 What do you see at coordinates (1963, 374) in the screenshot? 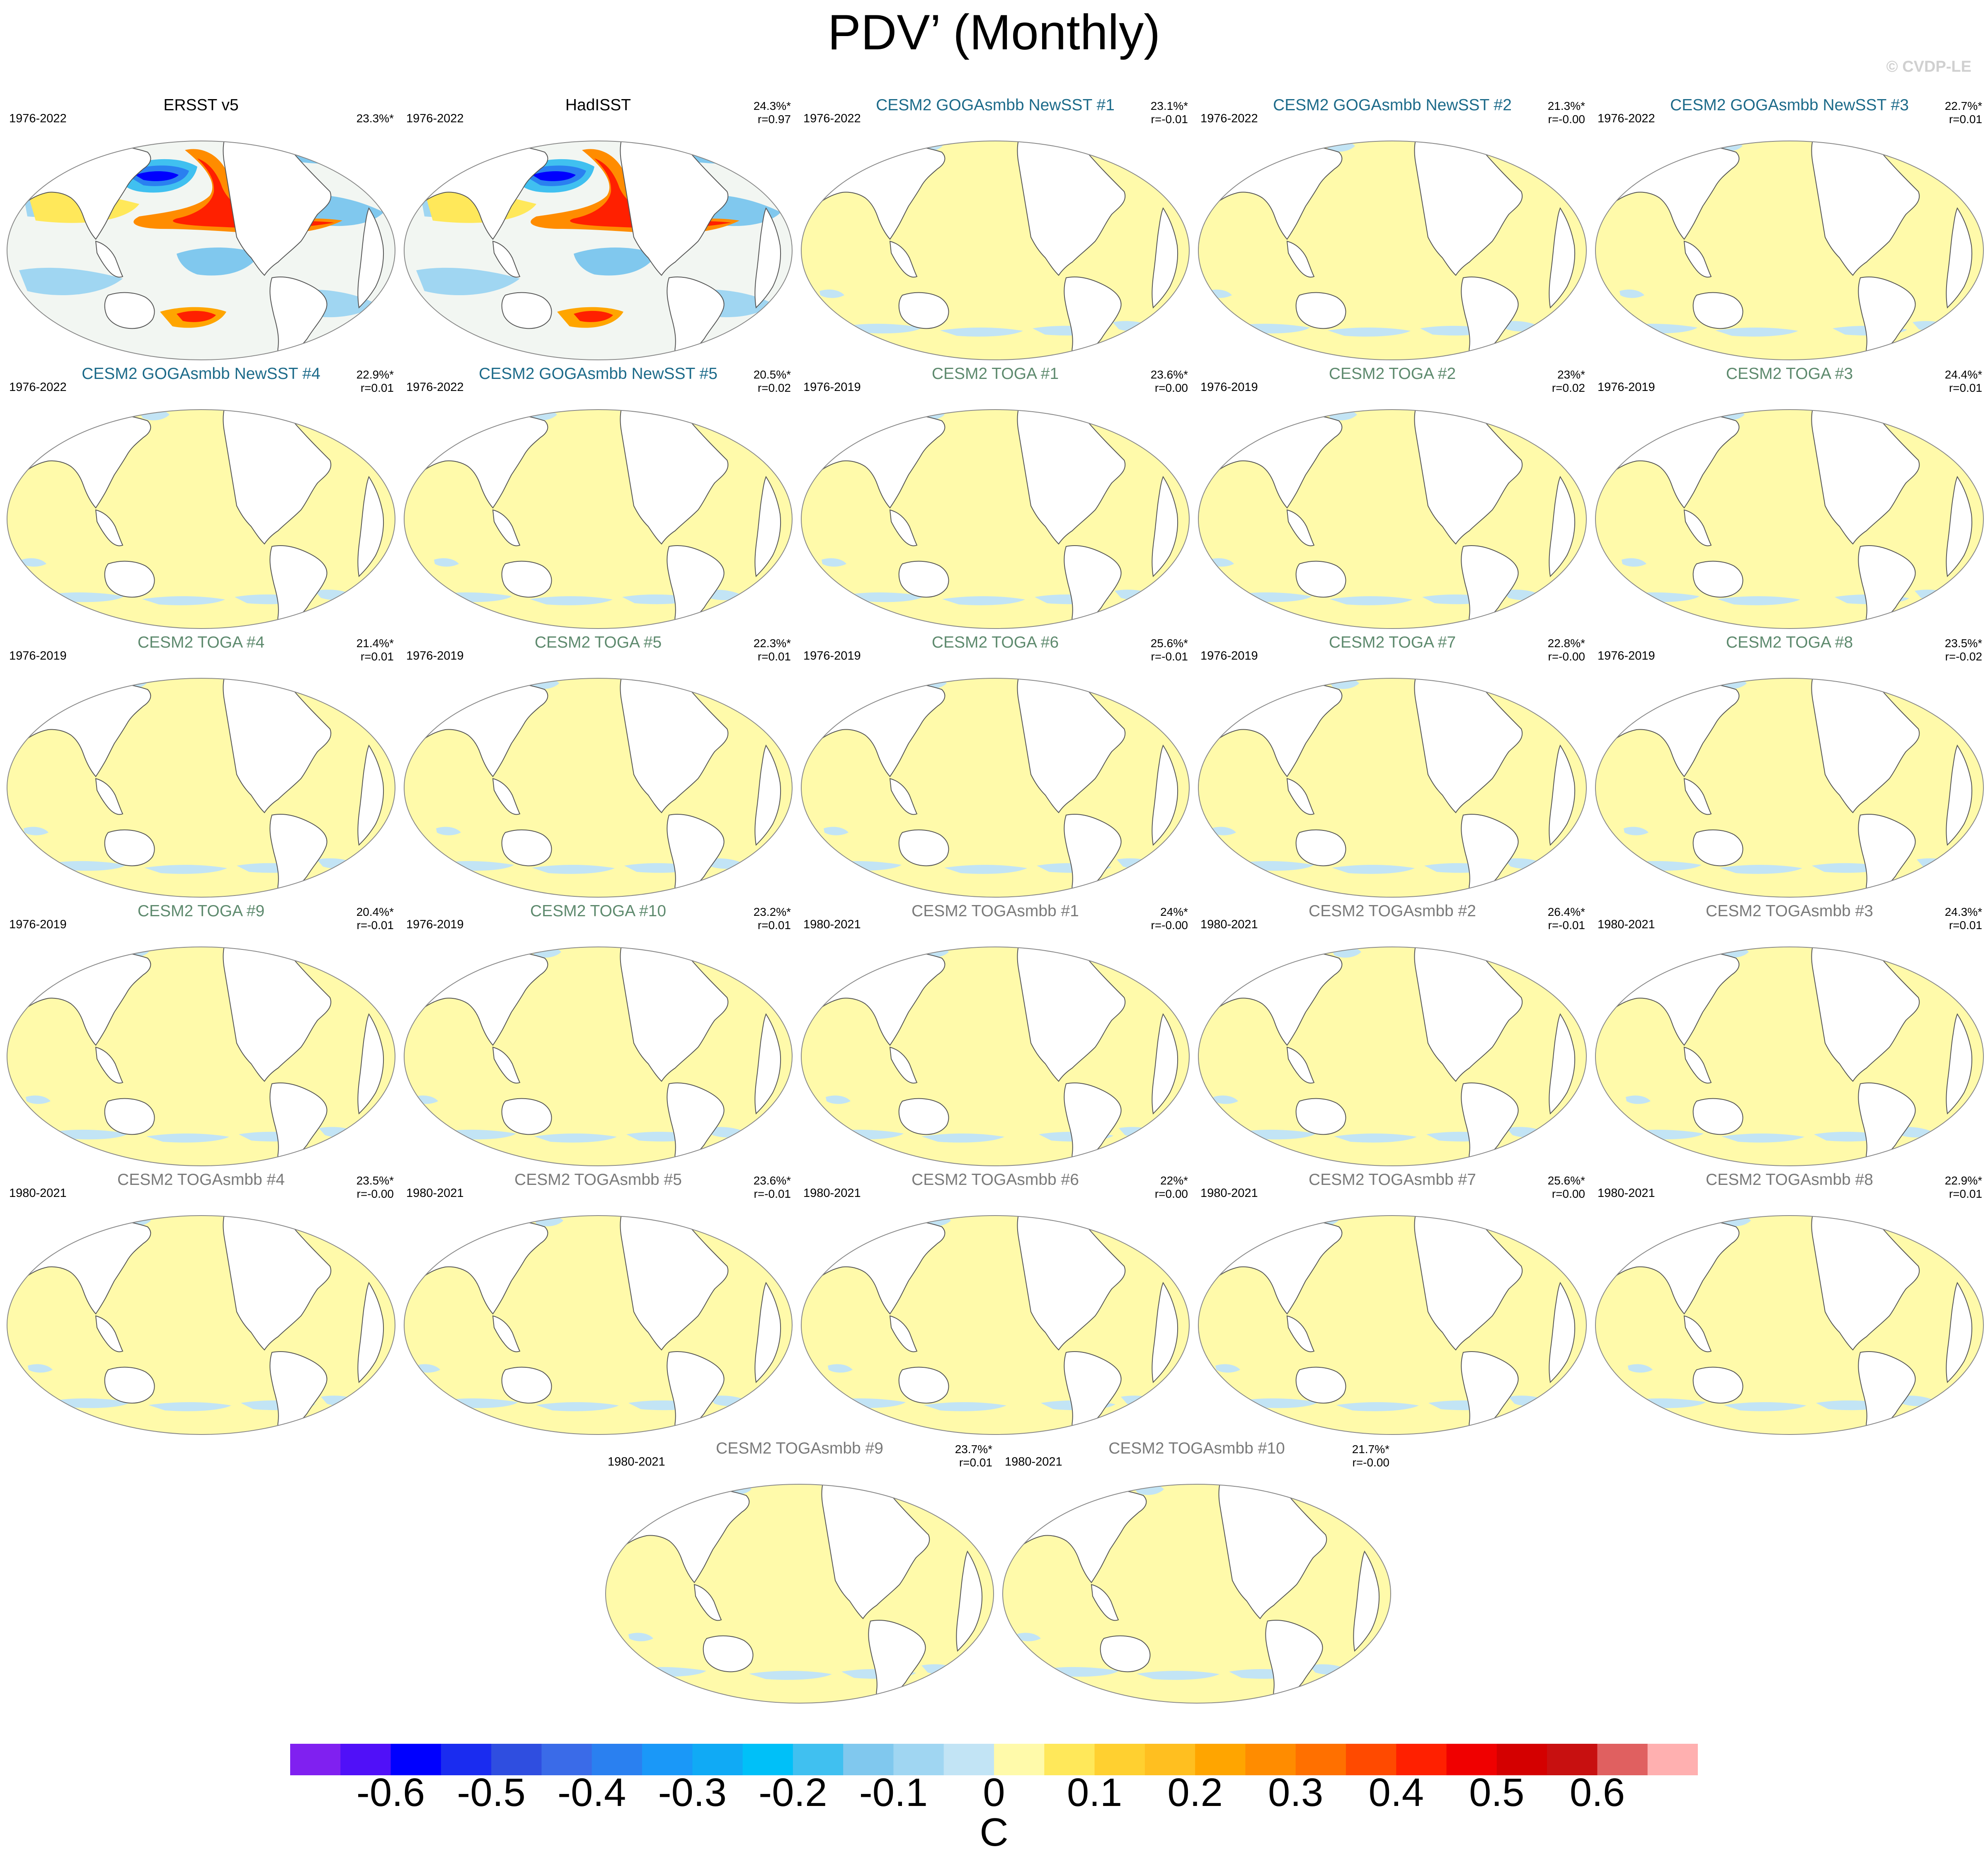
I see `panel-variance-pct: 24.4%*` at bounding box center [1963, 374].